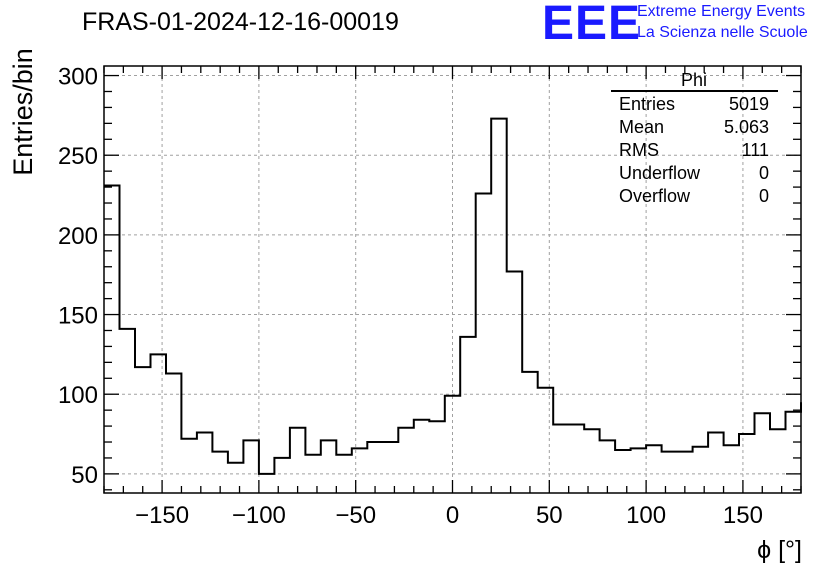 The image size is (836, 572). What do you see at coordinates (722, 32) in the screenshot?
I see `logo-line-2: La Scienza nelle Scuole` at bounding box center [722, 32].